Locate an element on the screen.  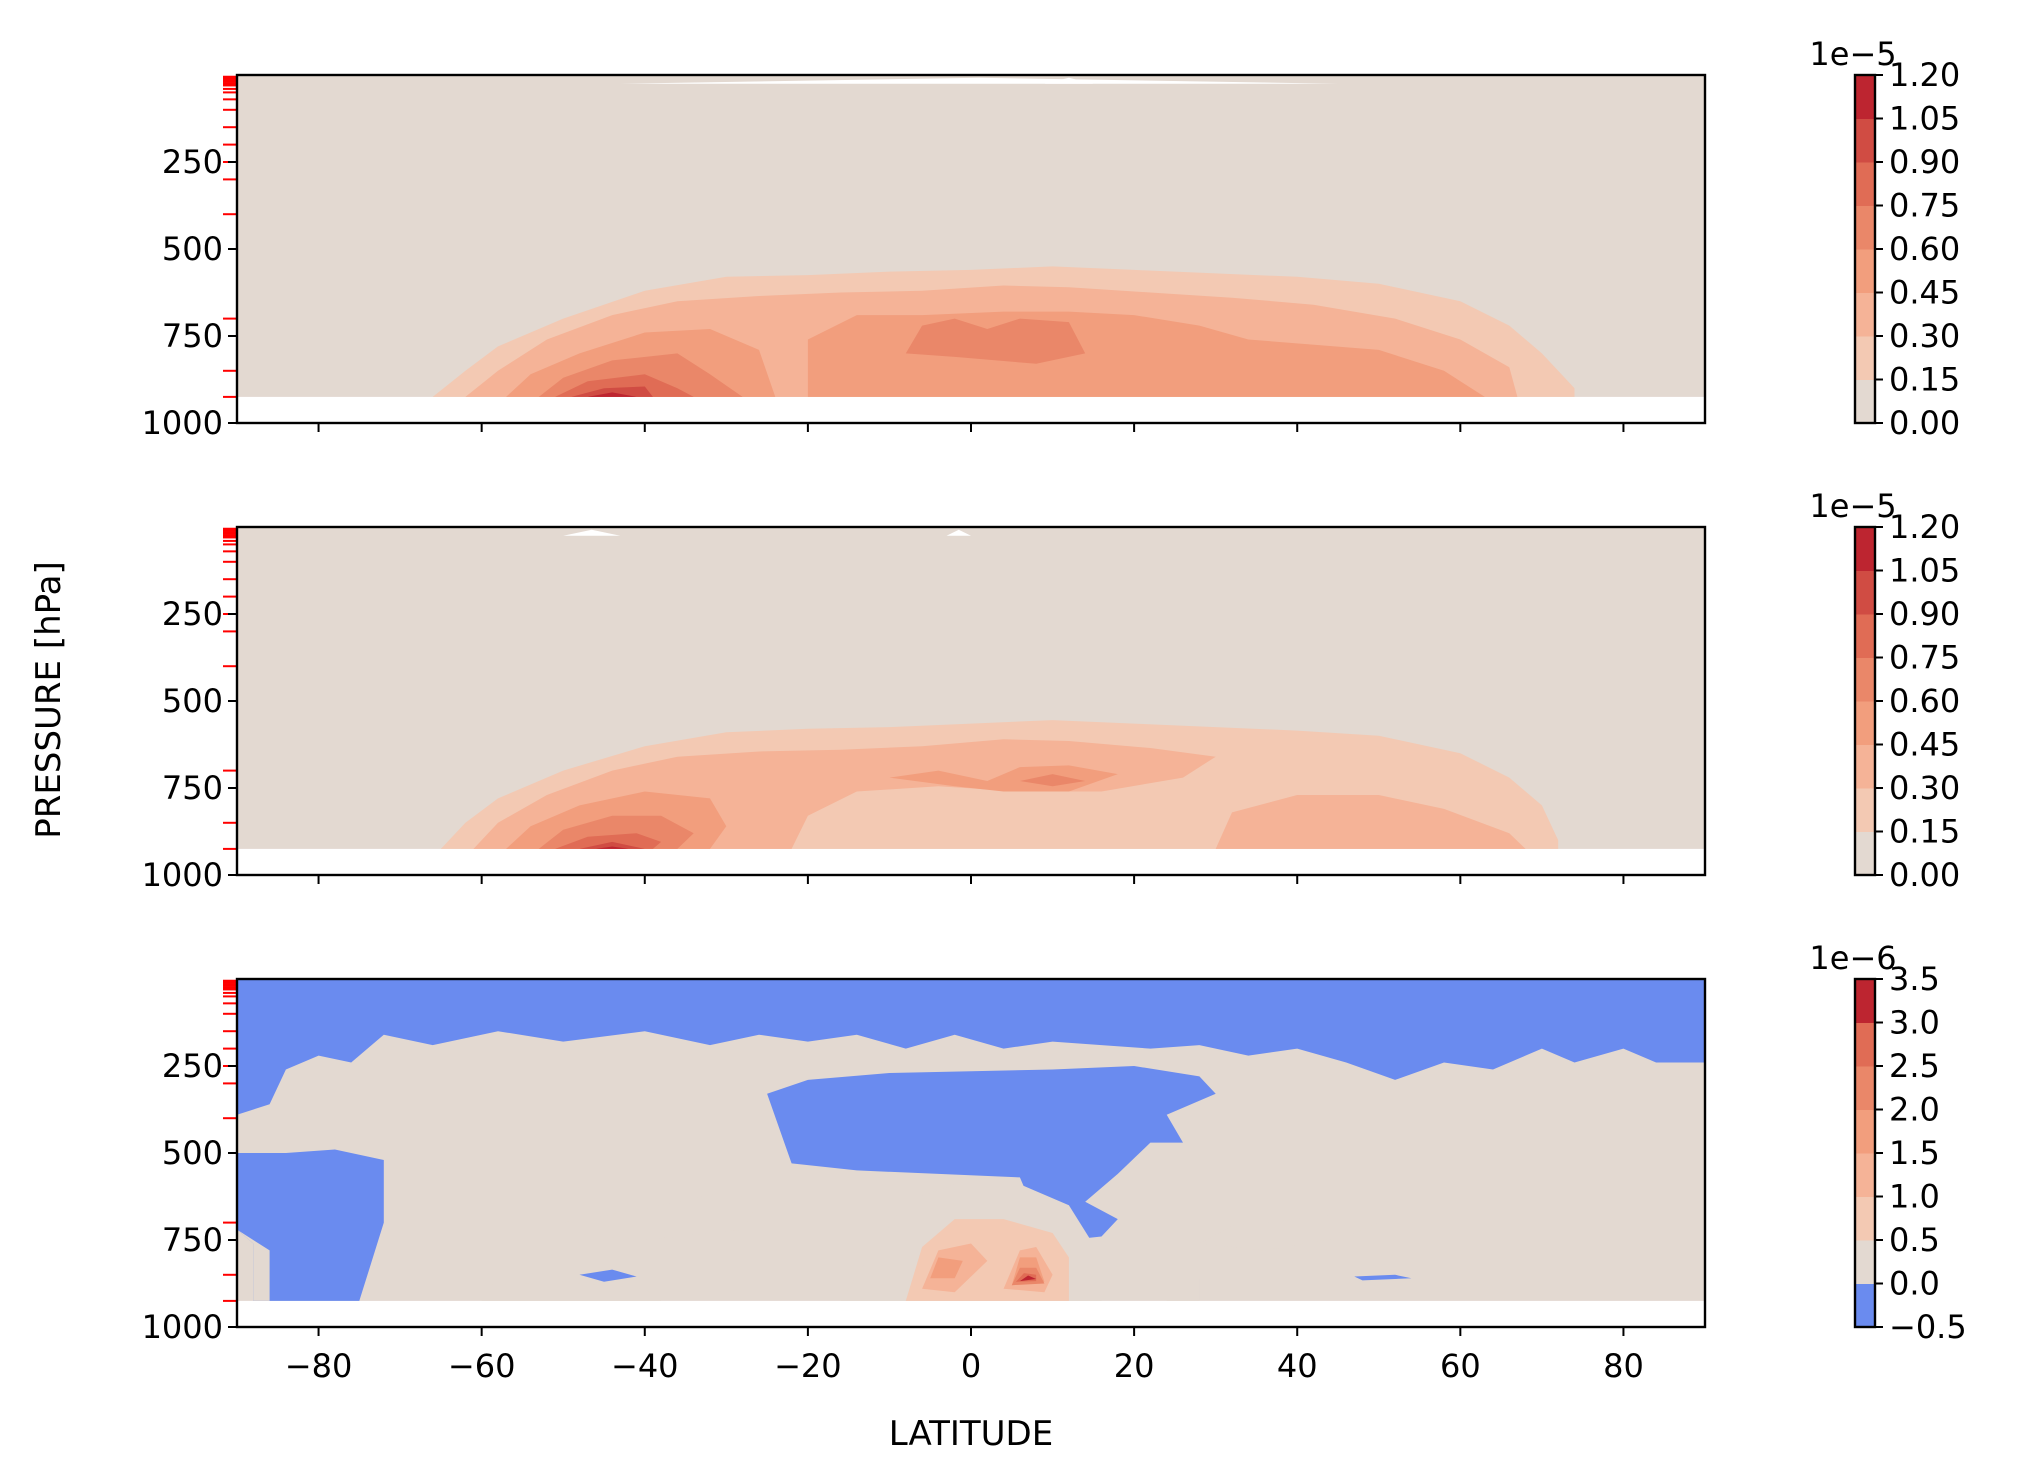
x-tick-label: −20 is located at coordinates (808, 1366).